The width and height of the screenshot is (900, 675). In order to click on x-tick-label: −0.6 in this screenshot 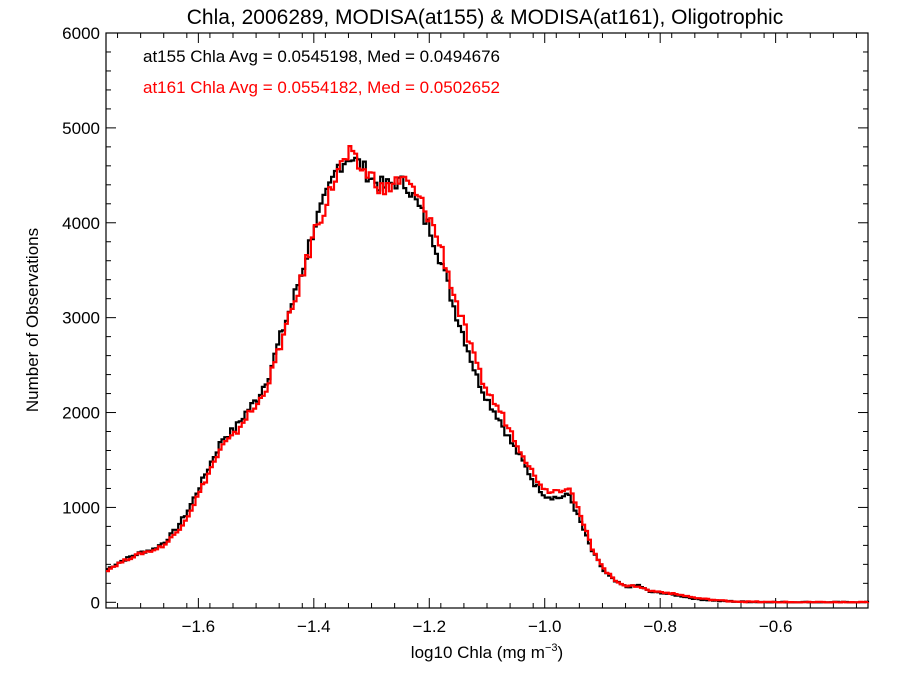, I will do `click(776, 626)`.